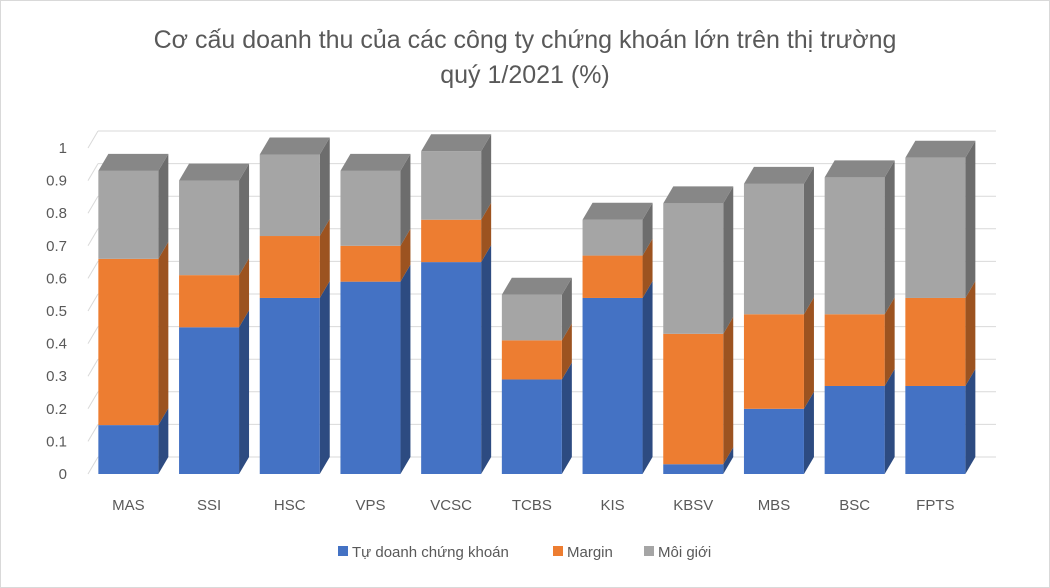  I want to click on x-axis-tick-labels: MAS SSI HSC VPS VCSC TCBS KIS KBSV MBS BSC FPTS, so click(533, 505).